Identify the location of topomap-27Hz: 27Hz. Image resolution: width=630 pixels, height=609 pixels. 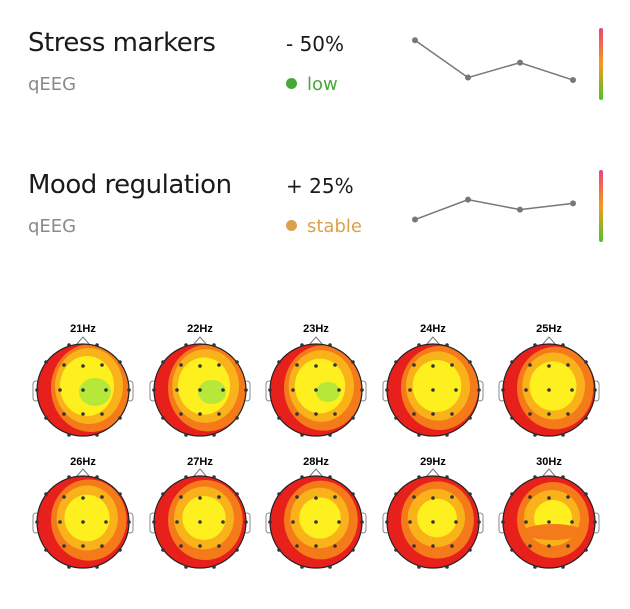
(200, 512).